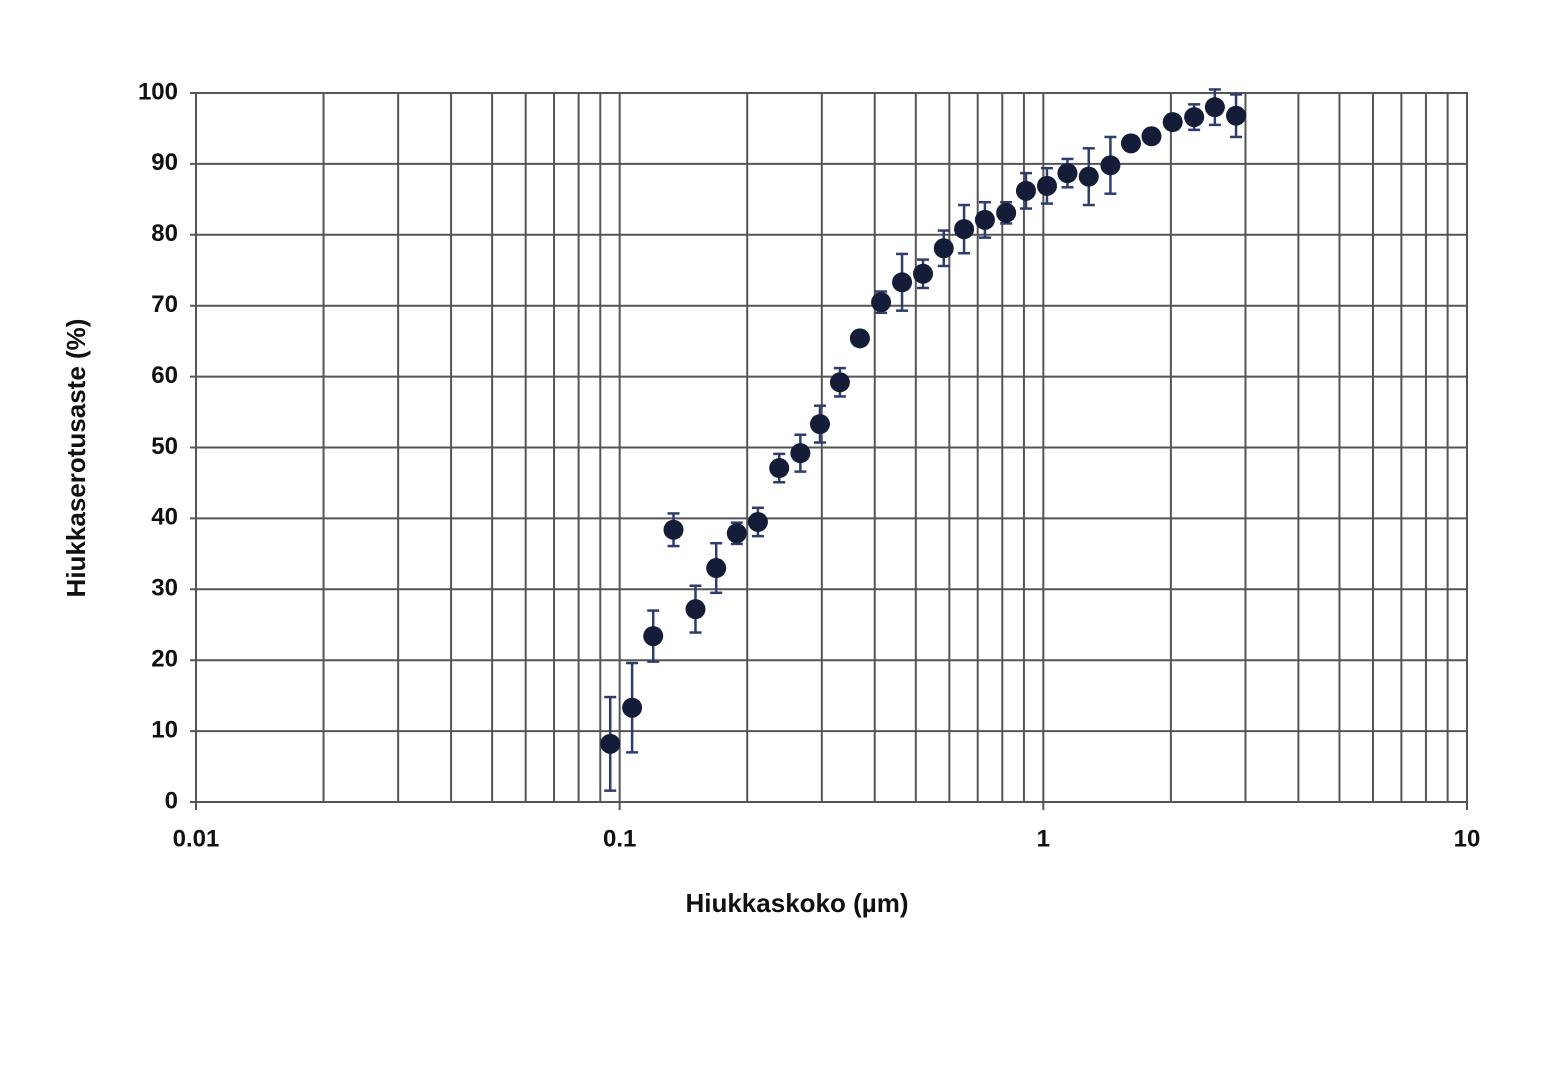 The width and height of the screenshot is (1568, 1068). Describe the element at coordinates (158, 91) in the screenshot. I see `y-tick-label: 100` at that location.